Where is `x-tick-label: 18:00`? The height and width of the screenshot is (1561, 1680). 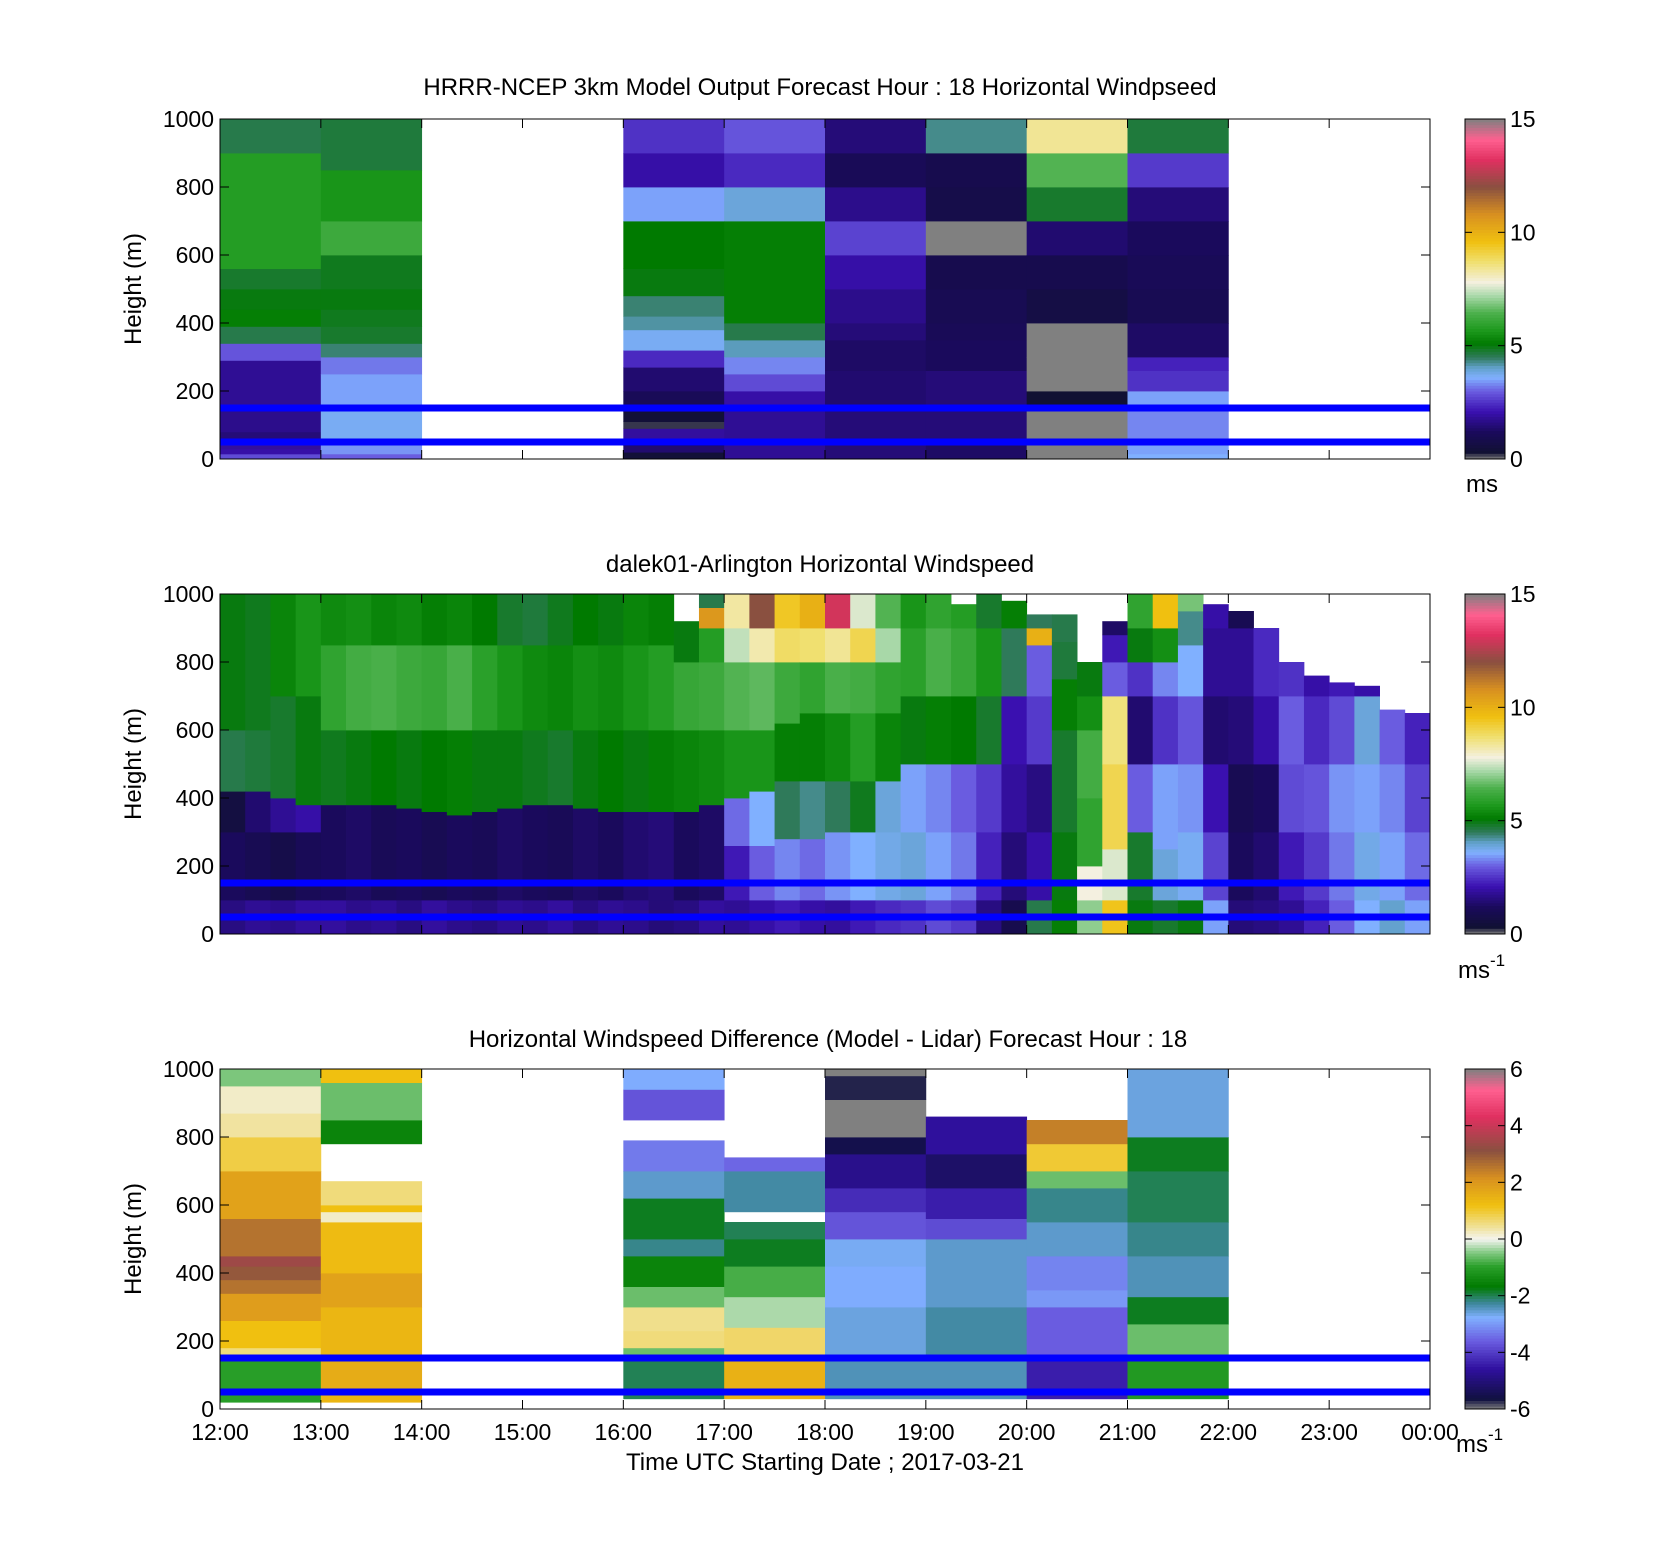
x-tick-label: 18:00 is located at coordinates (825, 1432).